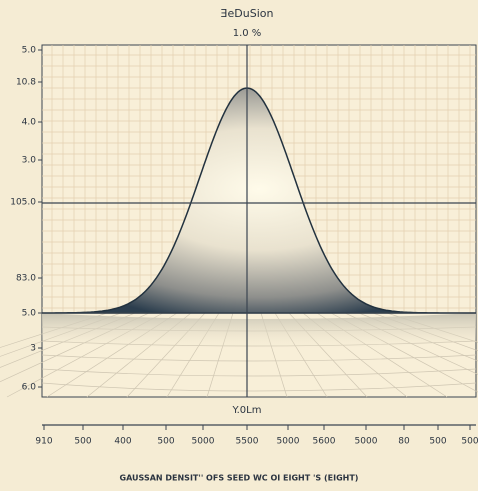 This screenshot has height=491, width=478. Describe the element at coordinates (247, 410) in the screenshot. I see `x-axis-label: Y.0Lm` at that location.